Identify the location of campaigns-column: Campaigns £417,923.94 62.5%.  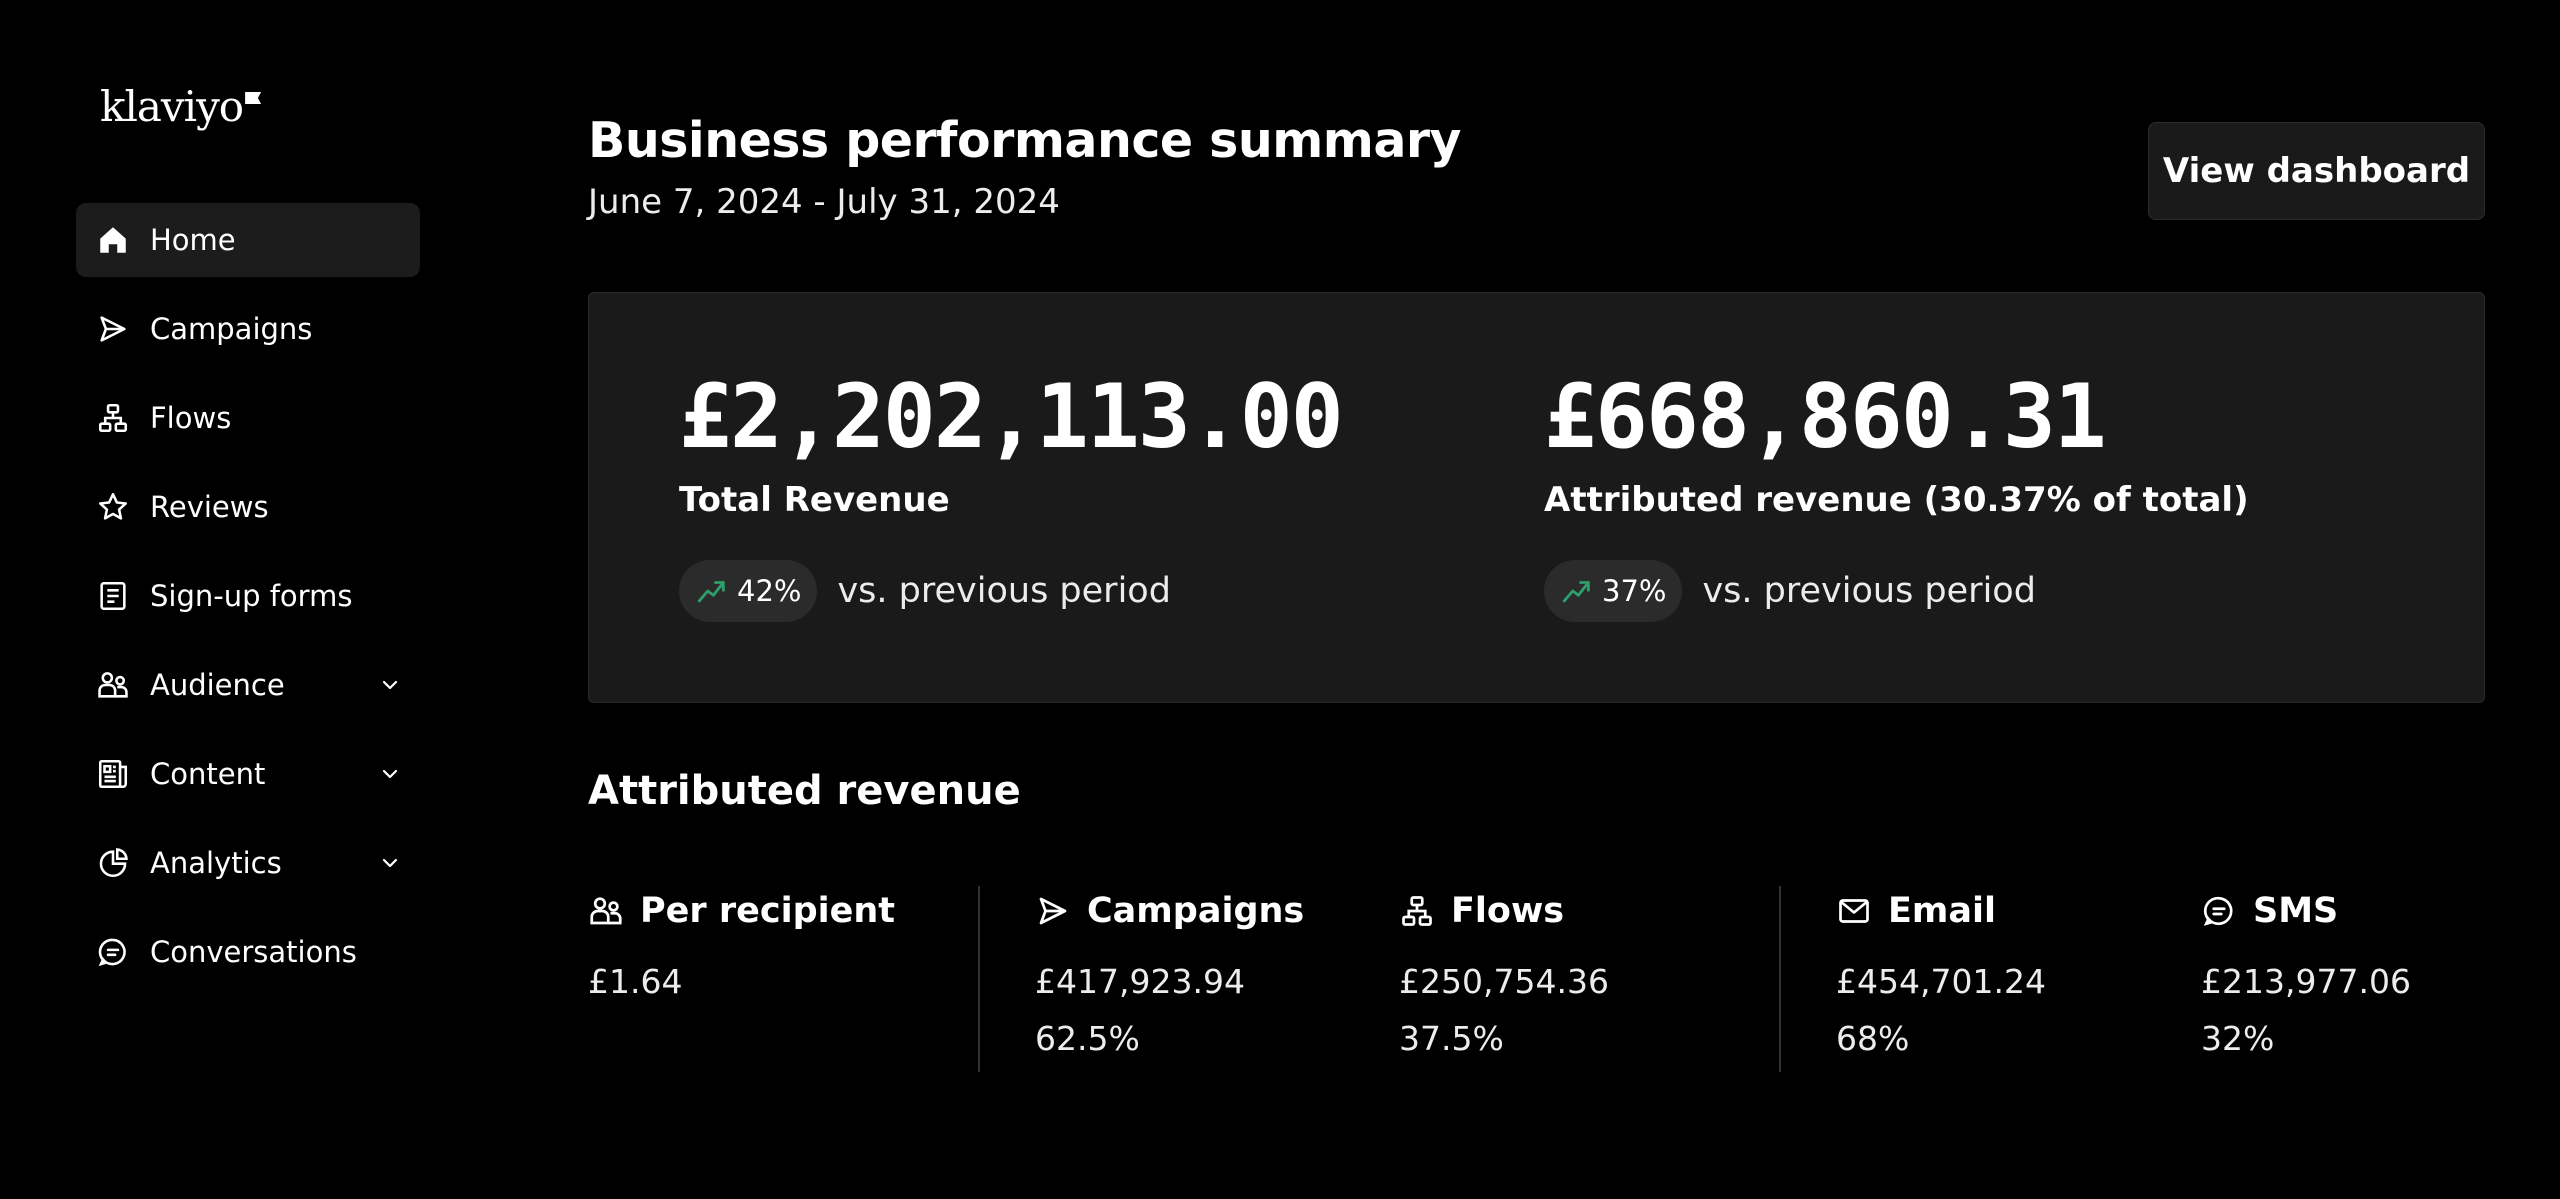
(1169, 972).